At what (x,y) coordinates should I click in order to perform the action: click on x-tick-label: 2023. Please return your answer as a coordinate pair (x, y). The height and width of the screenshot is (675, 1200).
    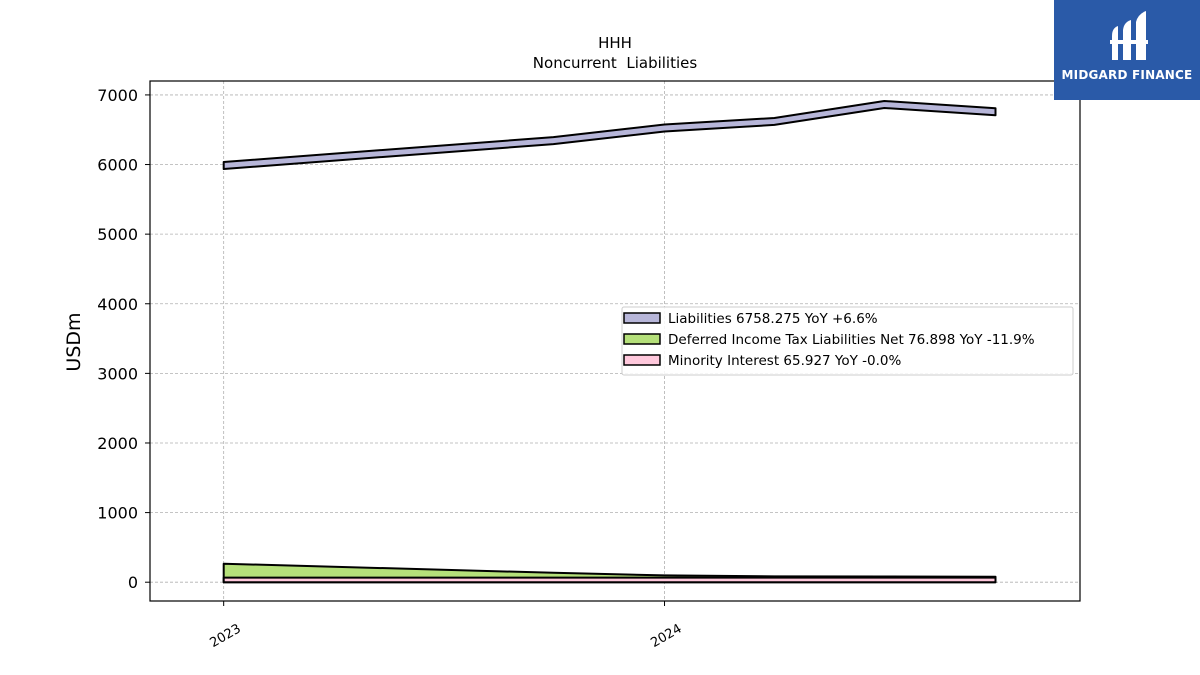
    Looking at the image, I should click on (226, 636).